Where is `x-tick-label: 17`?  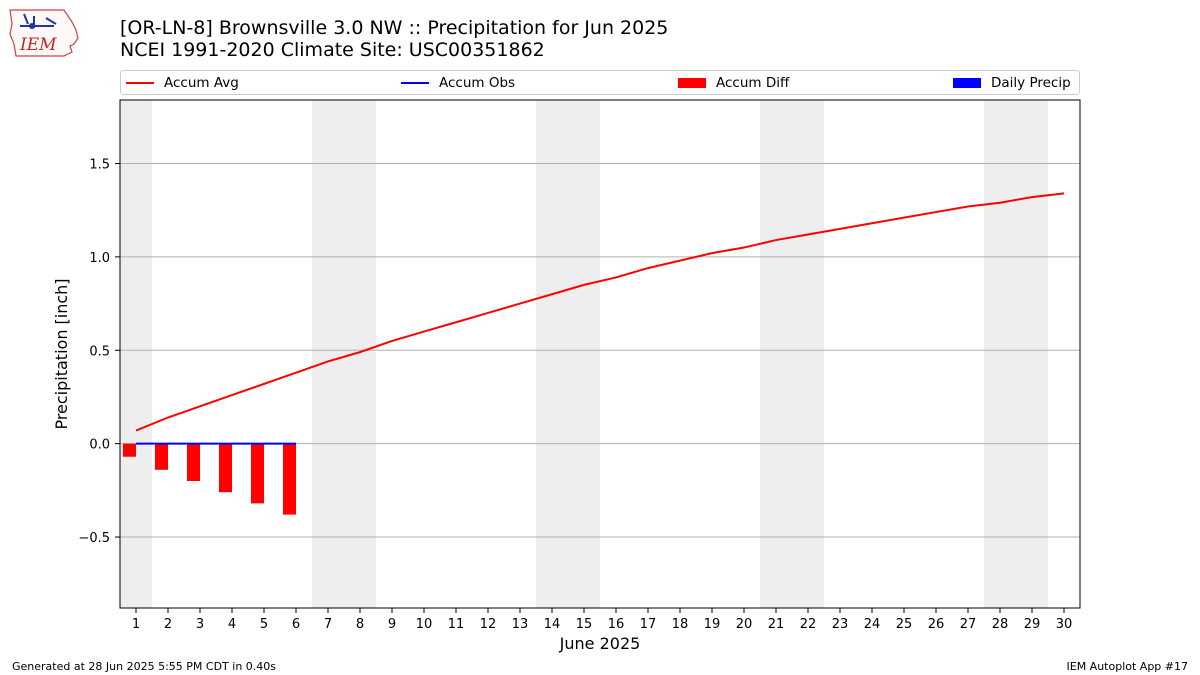
x-tick-label: 17 is located at coordinates (648, 624).